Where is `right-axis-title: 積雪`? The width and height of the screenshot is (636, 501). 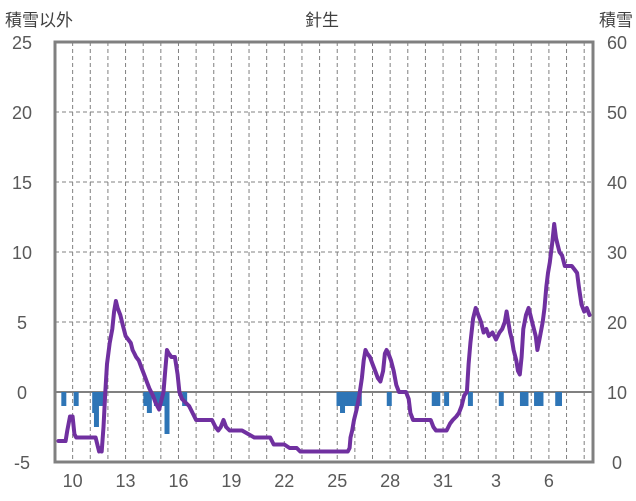
right-axis-title: 積雪 is located at coordinates (616, 21).